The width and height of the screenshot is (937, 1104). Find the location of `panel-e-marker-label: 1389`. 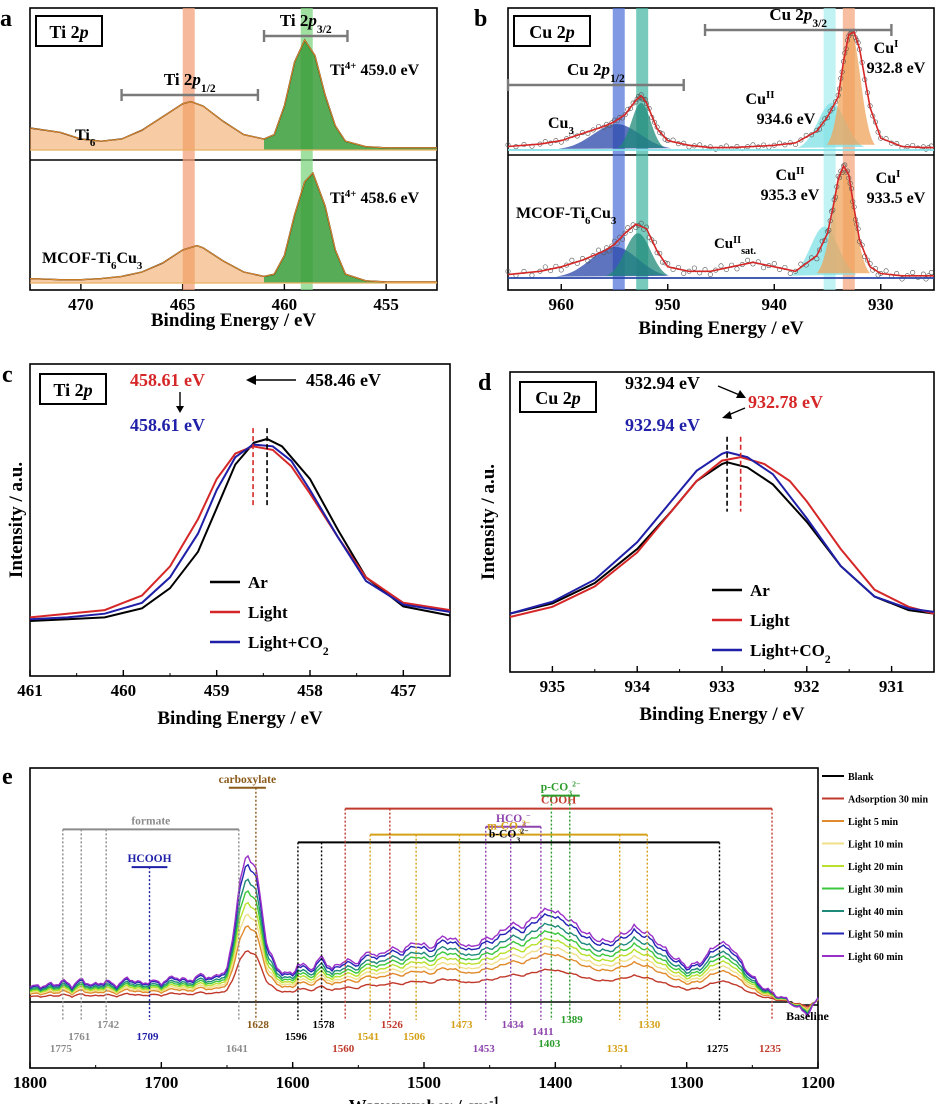

panel-e-marker-label: 1389 is located at coordinates (572, 1020).